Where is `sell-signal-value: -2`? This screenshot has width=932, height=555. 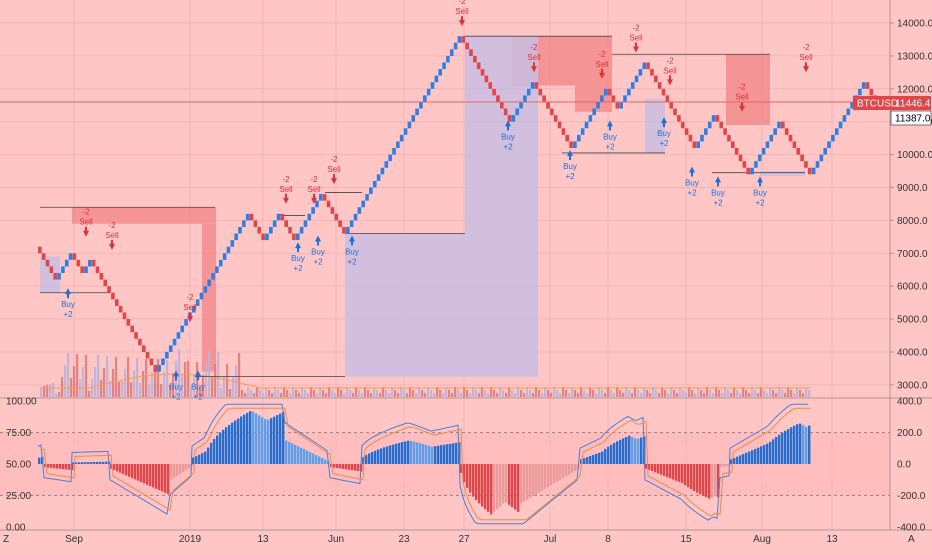
sell-signal-value: -2 is located at coordinates (534, 47).